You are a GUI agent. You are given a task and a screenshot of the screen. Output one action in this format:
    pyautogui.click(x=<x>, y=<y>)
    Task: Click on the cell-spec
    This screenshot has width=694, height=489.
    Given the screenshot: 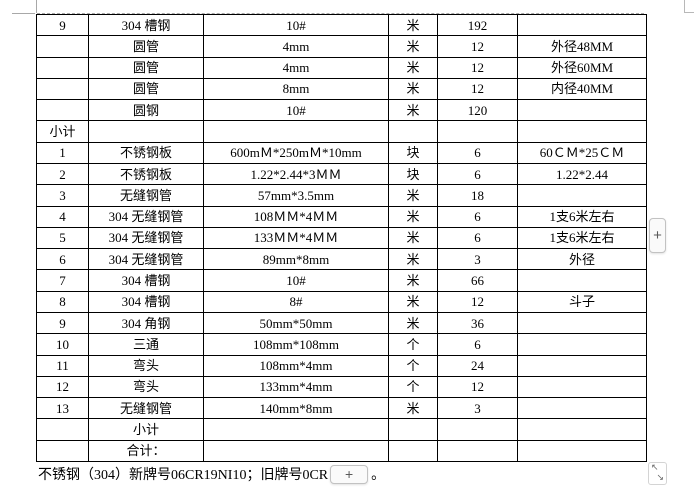 What is the action you would take?
    pyautogui.click(x=296, y=451)
    